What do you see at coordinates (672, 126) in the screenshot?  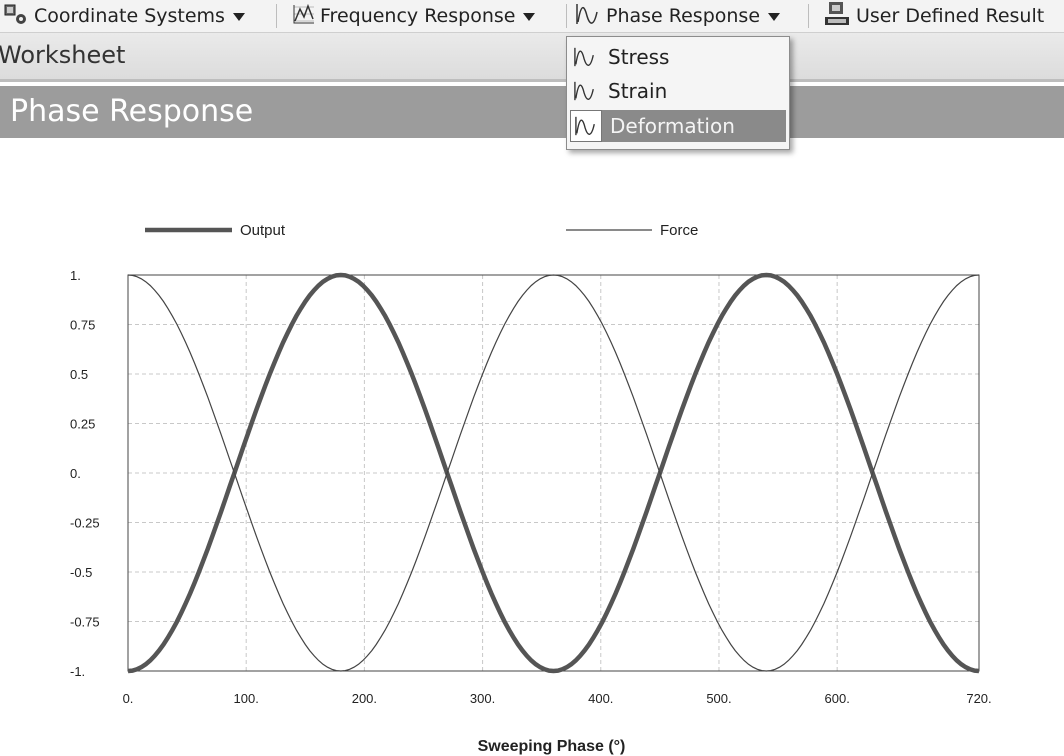 I see `dropdown-item-label: Deformation` at bounding box center [672, 126].